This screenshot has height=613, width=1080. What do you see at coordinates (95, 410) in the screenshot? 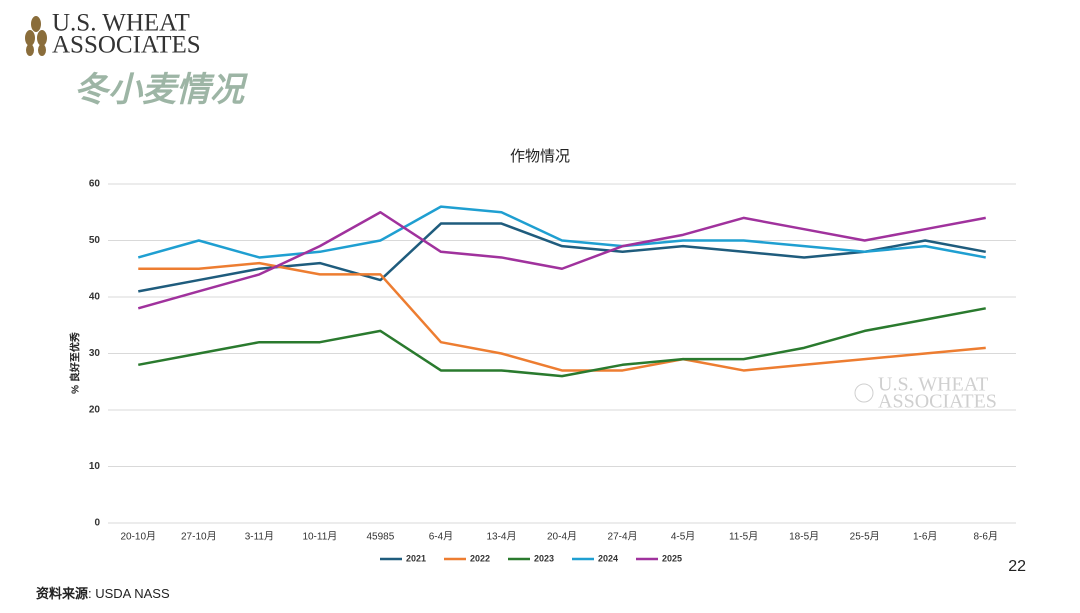
I see `y-tick-label: 20` at bounding box center [95, 410].